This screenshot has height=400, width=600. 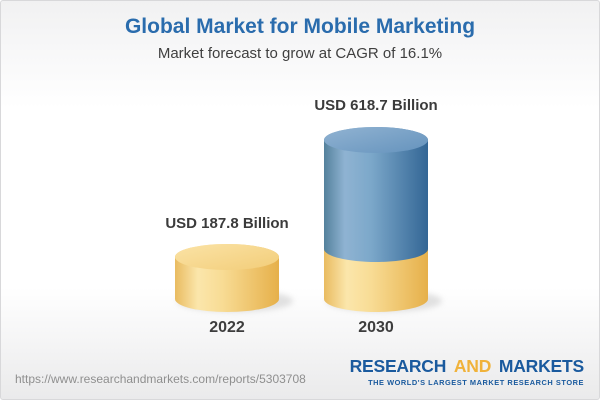 I want to click on logo-wordmark: RESEARCH AND MARKETS, so click(x=467, y=366).